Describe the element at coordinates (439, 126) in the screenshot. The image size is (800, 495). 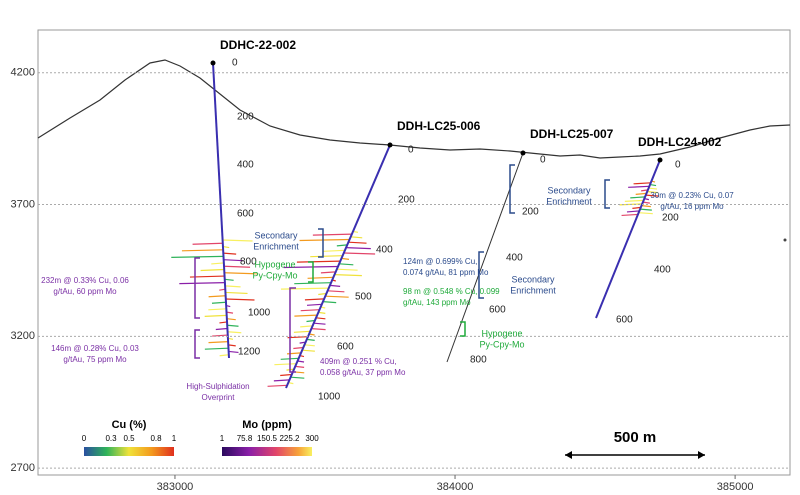
I see `hole-name: DDH-LC25-006` at that location.